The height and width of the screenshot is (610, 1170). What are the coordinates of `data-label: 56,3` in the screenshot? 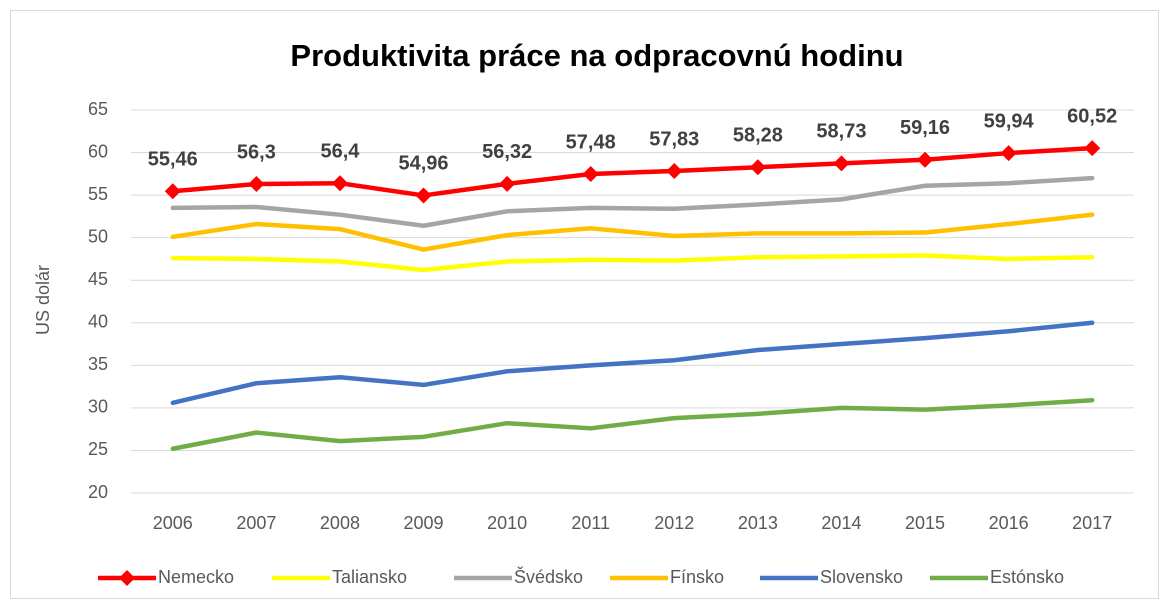 It's located at (256, 152).